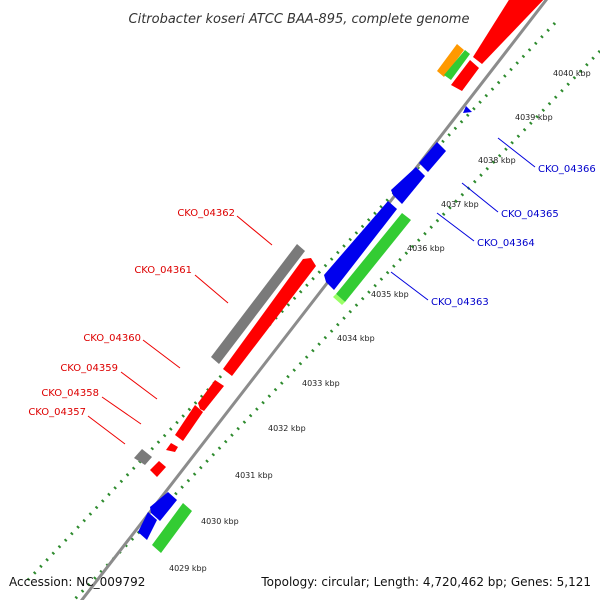  Describe the element at coordinates (497, 160) in the screenshot. I see `tick-label-4038: 4038 kbp` at that location.